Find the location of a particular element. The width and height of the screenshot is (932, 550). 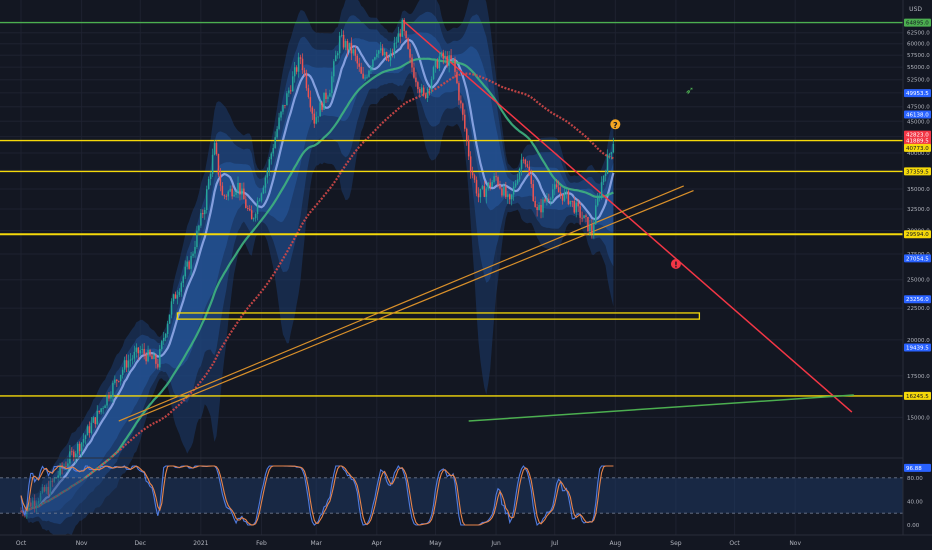

price-badge-label: 64895.0 is located at coordinates (917, 24).